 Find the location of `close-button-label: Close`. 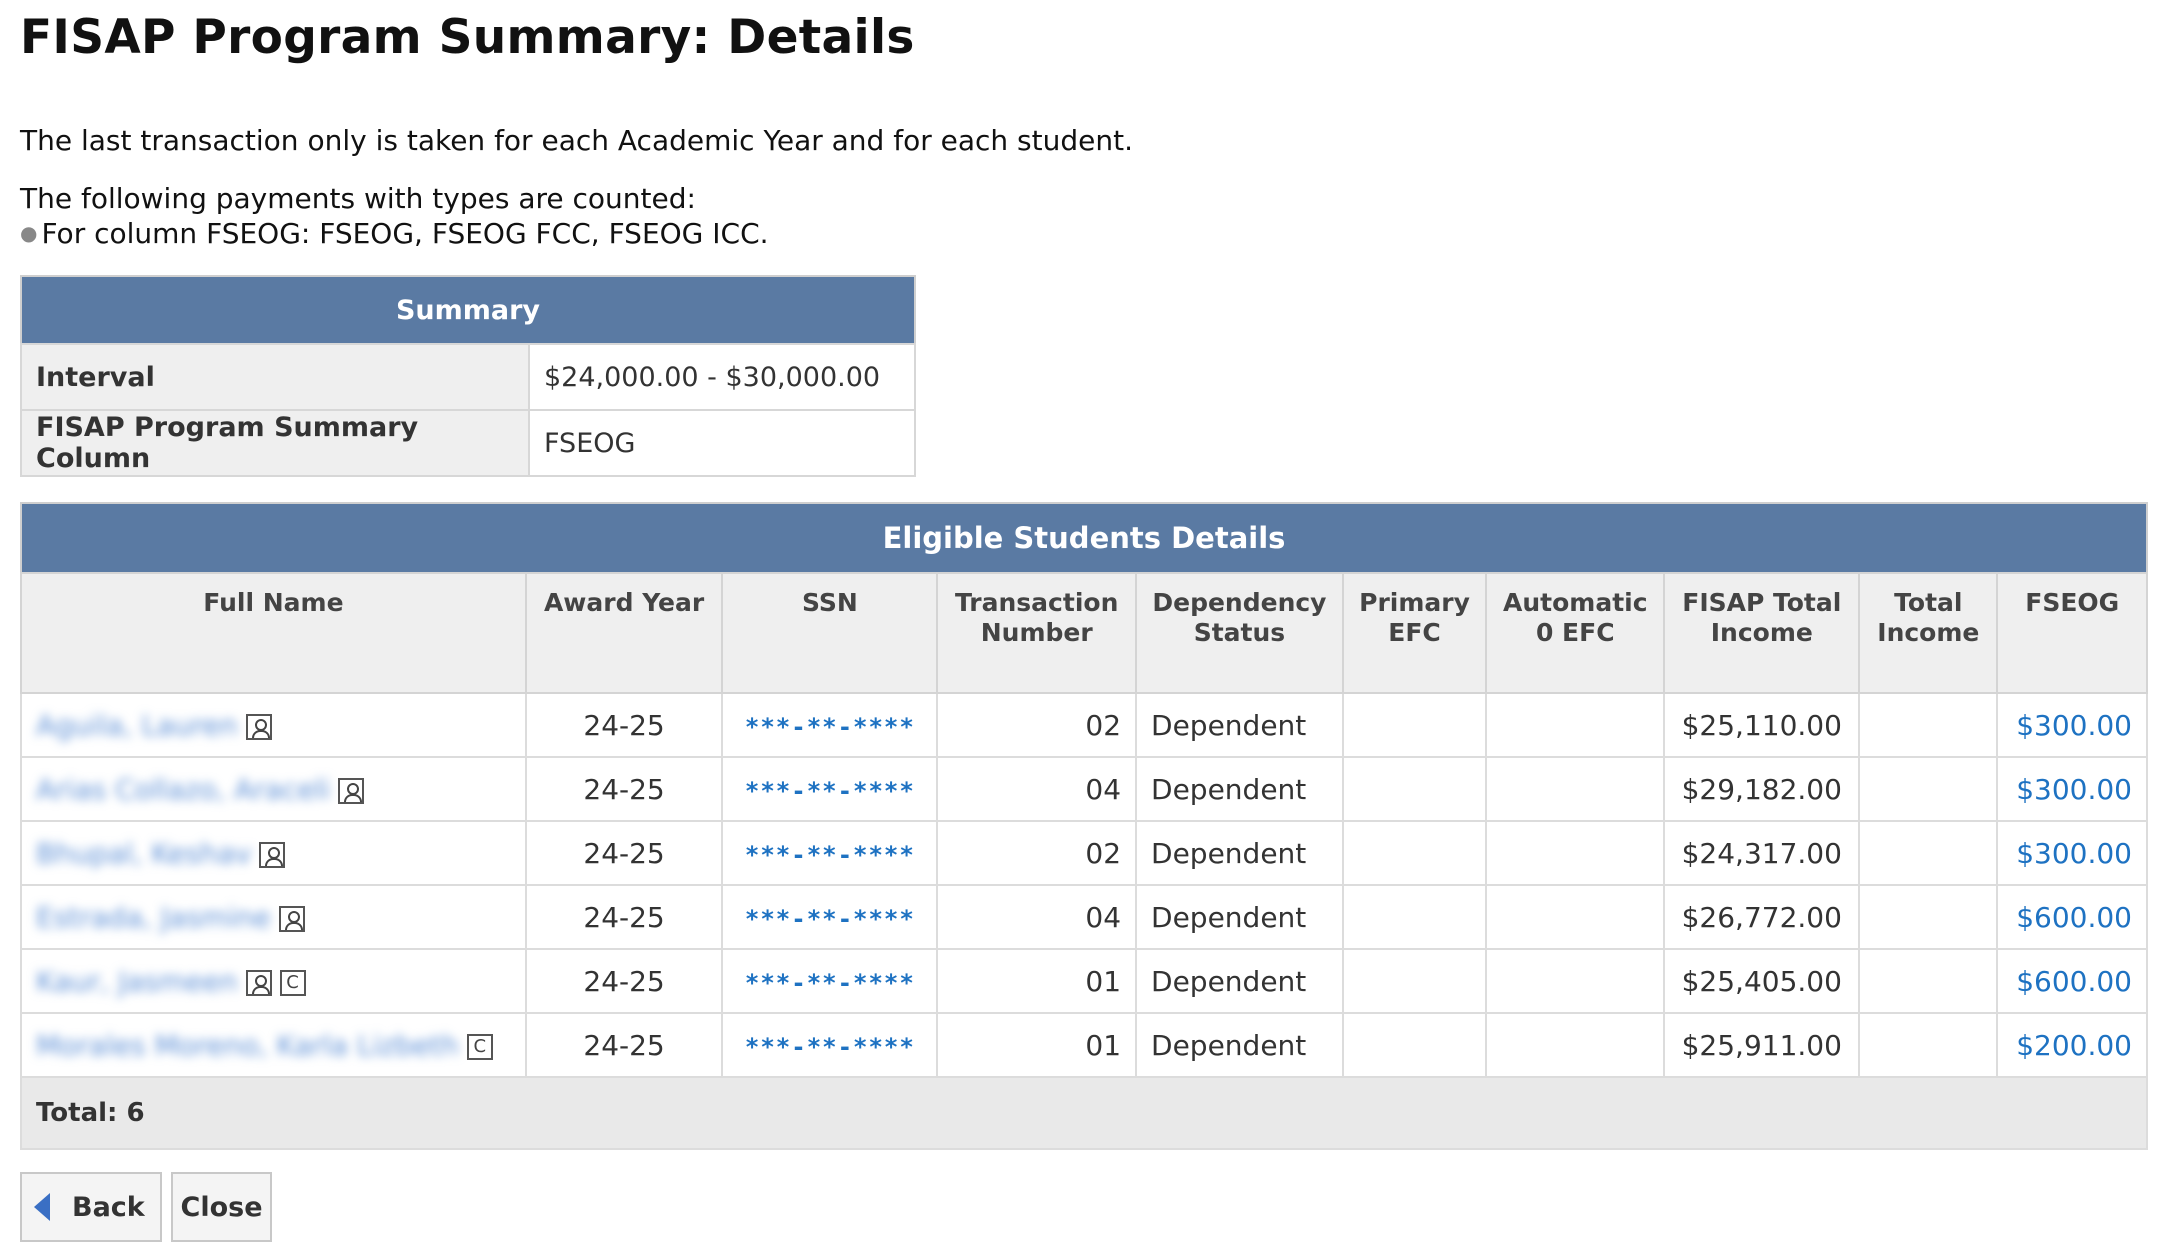

close-button-label: Close is located at coordinates (221, 1207).